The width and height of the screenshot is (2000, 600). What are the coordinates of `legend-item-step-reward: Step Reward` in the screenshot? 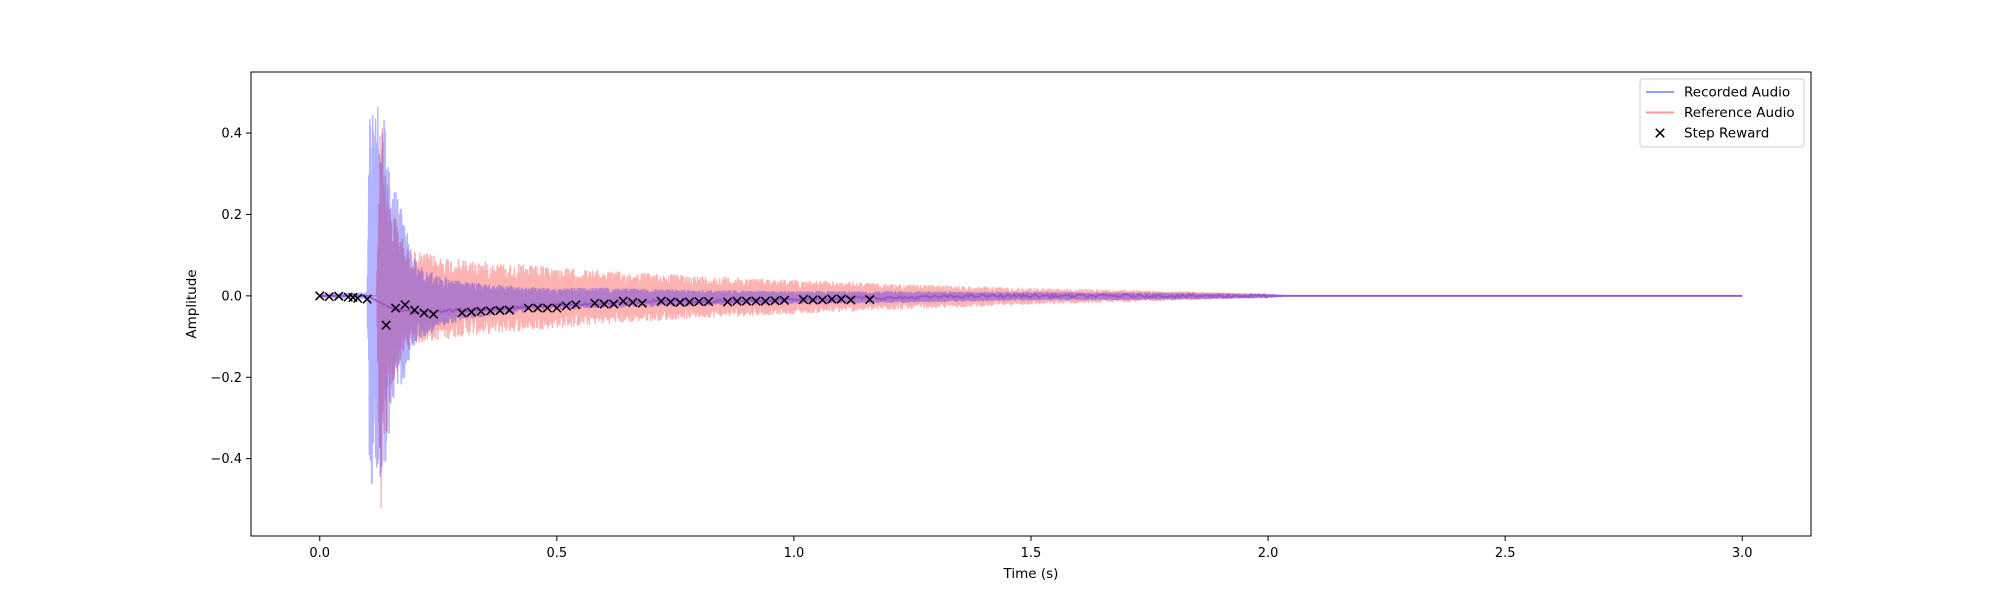 It's located at (1712, 134).